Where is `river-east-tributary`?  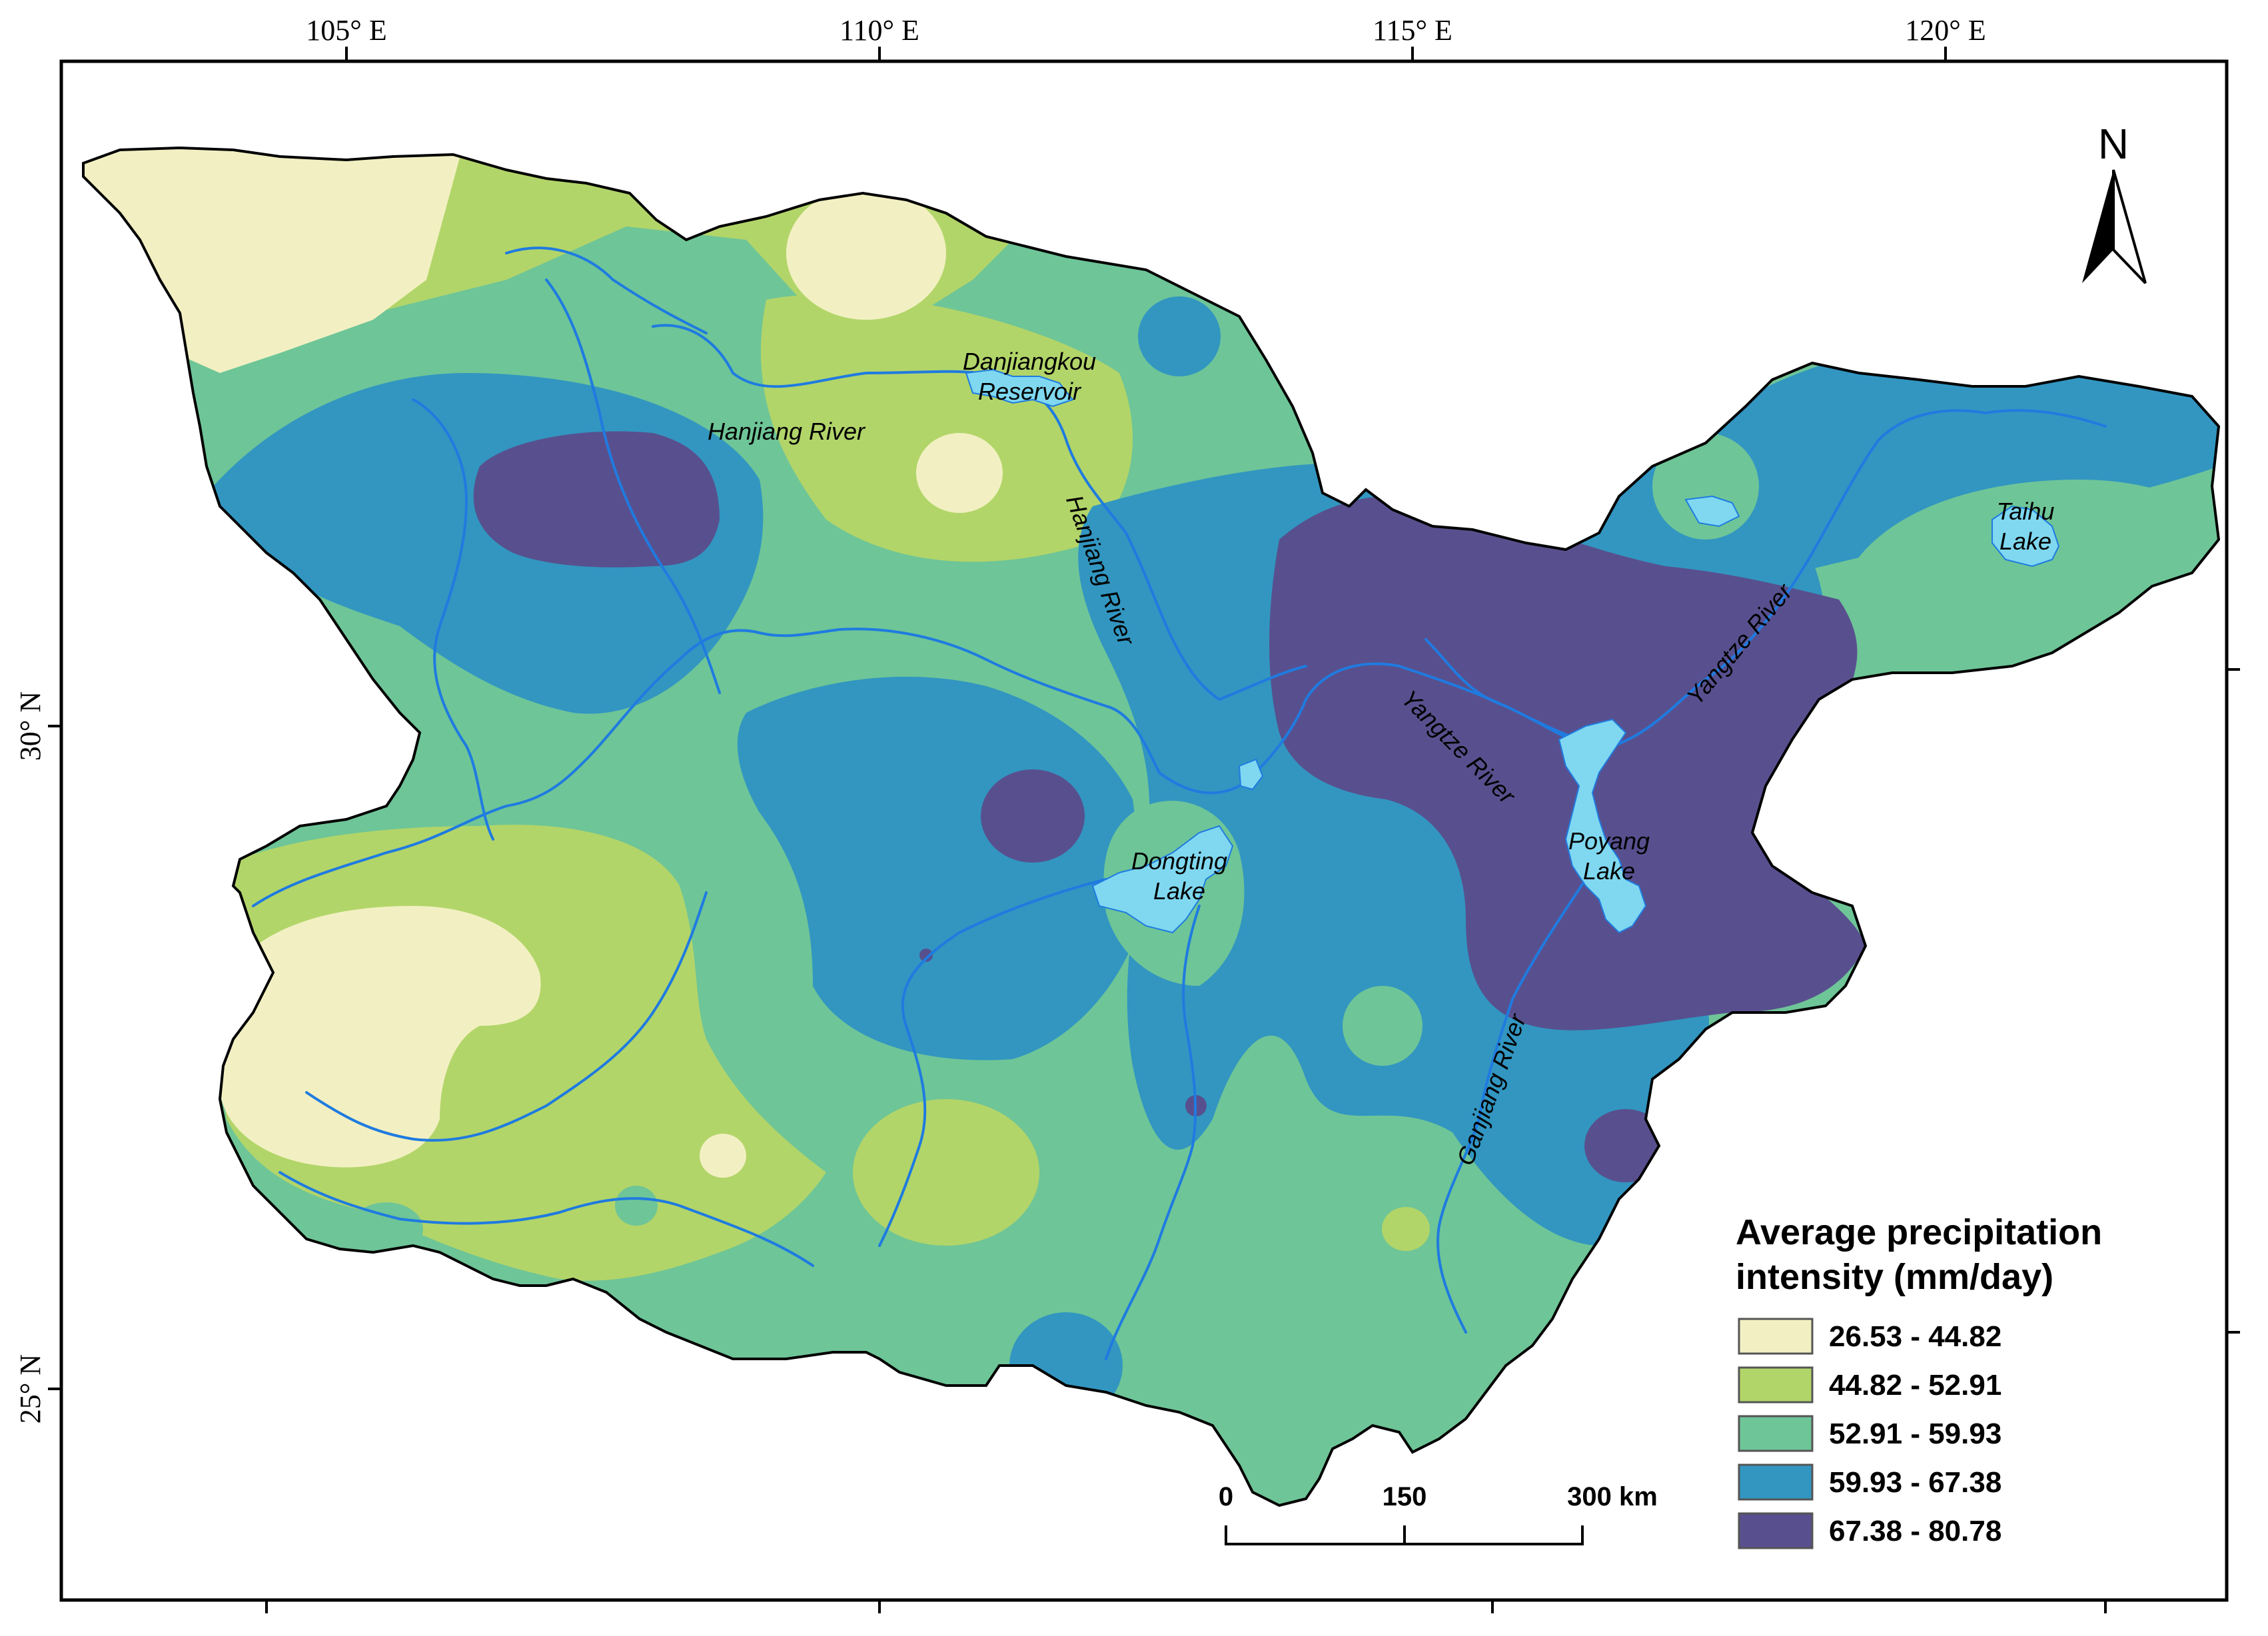 river-east-tributary is located at coordinates (1502, 689).